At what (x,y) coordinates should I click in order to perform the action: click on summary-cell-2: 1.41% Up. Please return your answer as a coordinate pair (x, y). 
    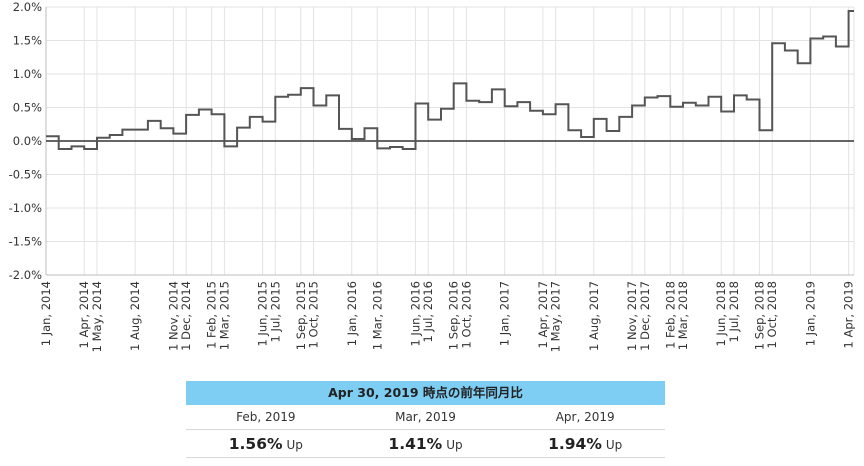
    Looking at the image, I should click on (426, 443).